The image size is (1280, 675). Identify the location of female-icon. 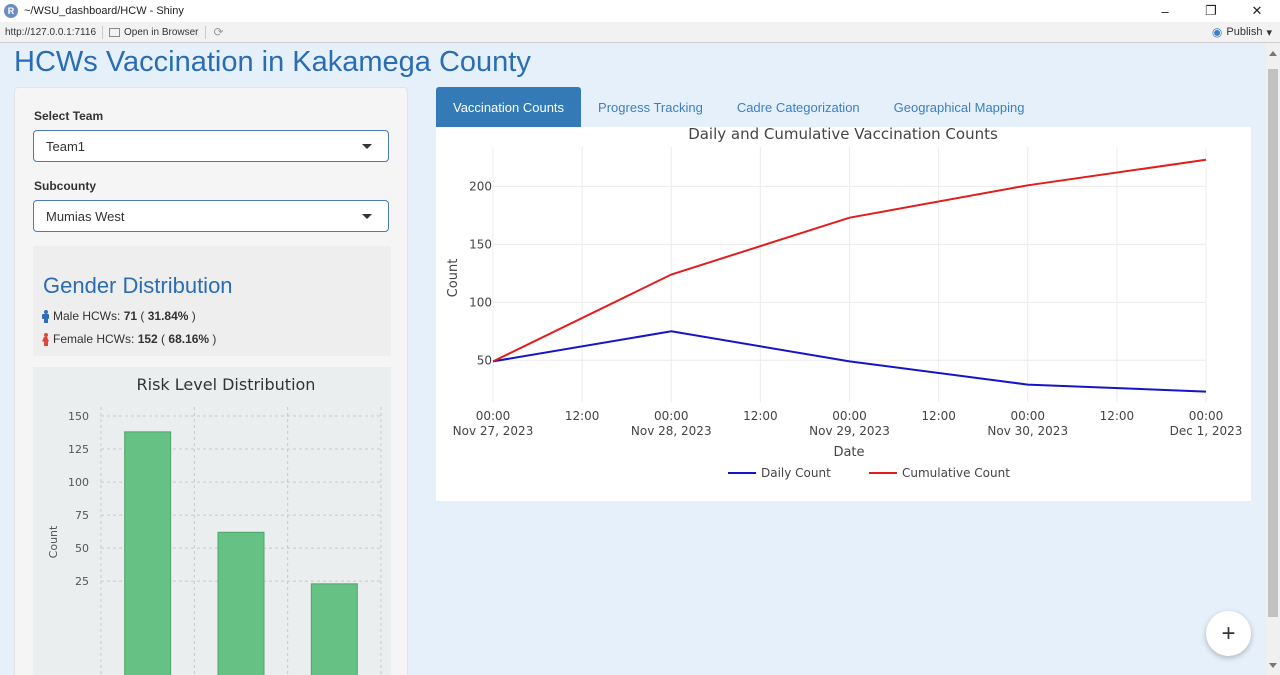
(45, 339).